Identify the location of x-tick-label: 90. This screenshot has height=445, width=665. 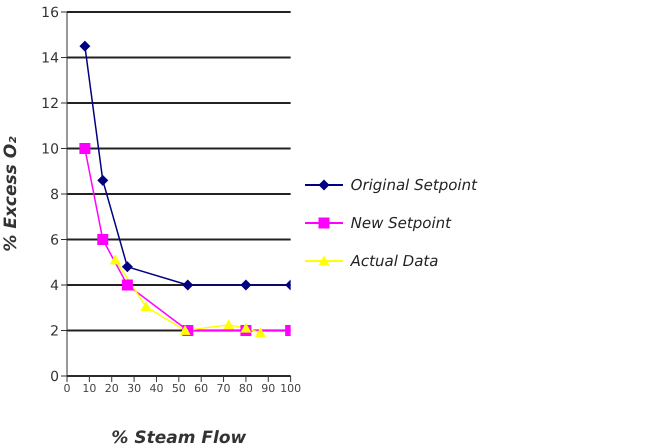
(268, 388).